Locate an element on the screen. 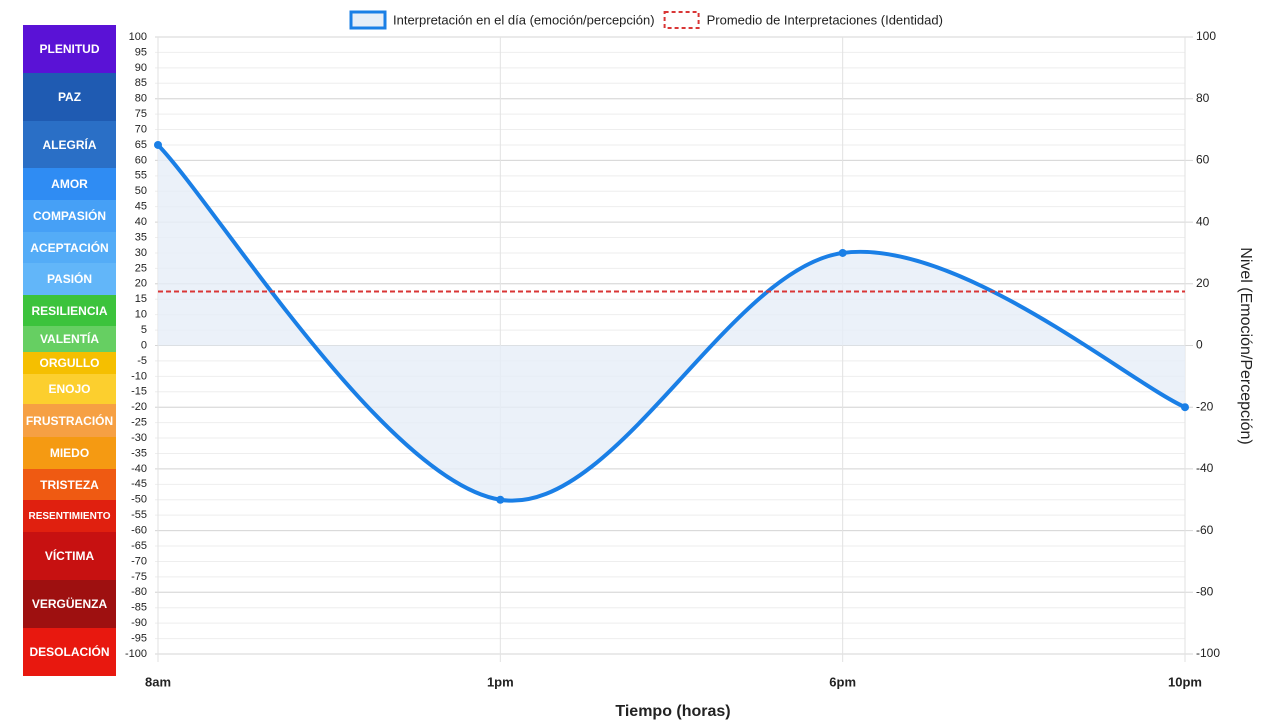 The image size is (1280, 720). emotion-band: VERGÜENZA is located at coordinates (69, 604).